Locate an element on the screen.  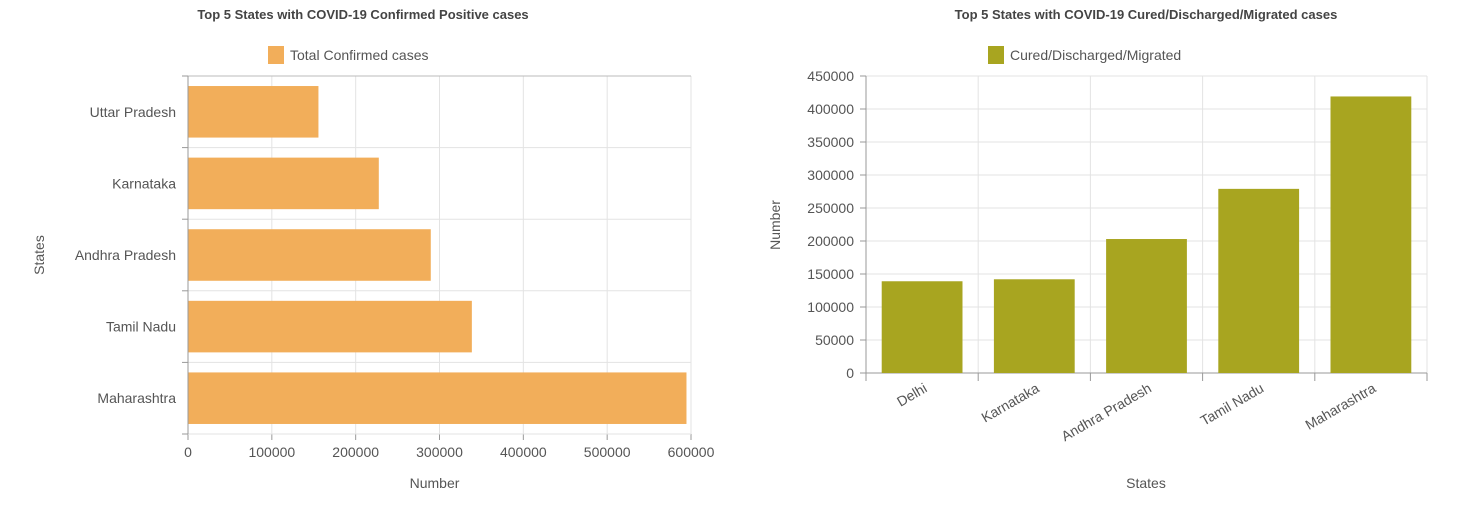
y-tick-label: Karnataka is located at coordinates (144, 183).